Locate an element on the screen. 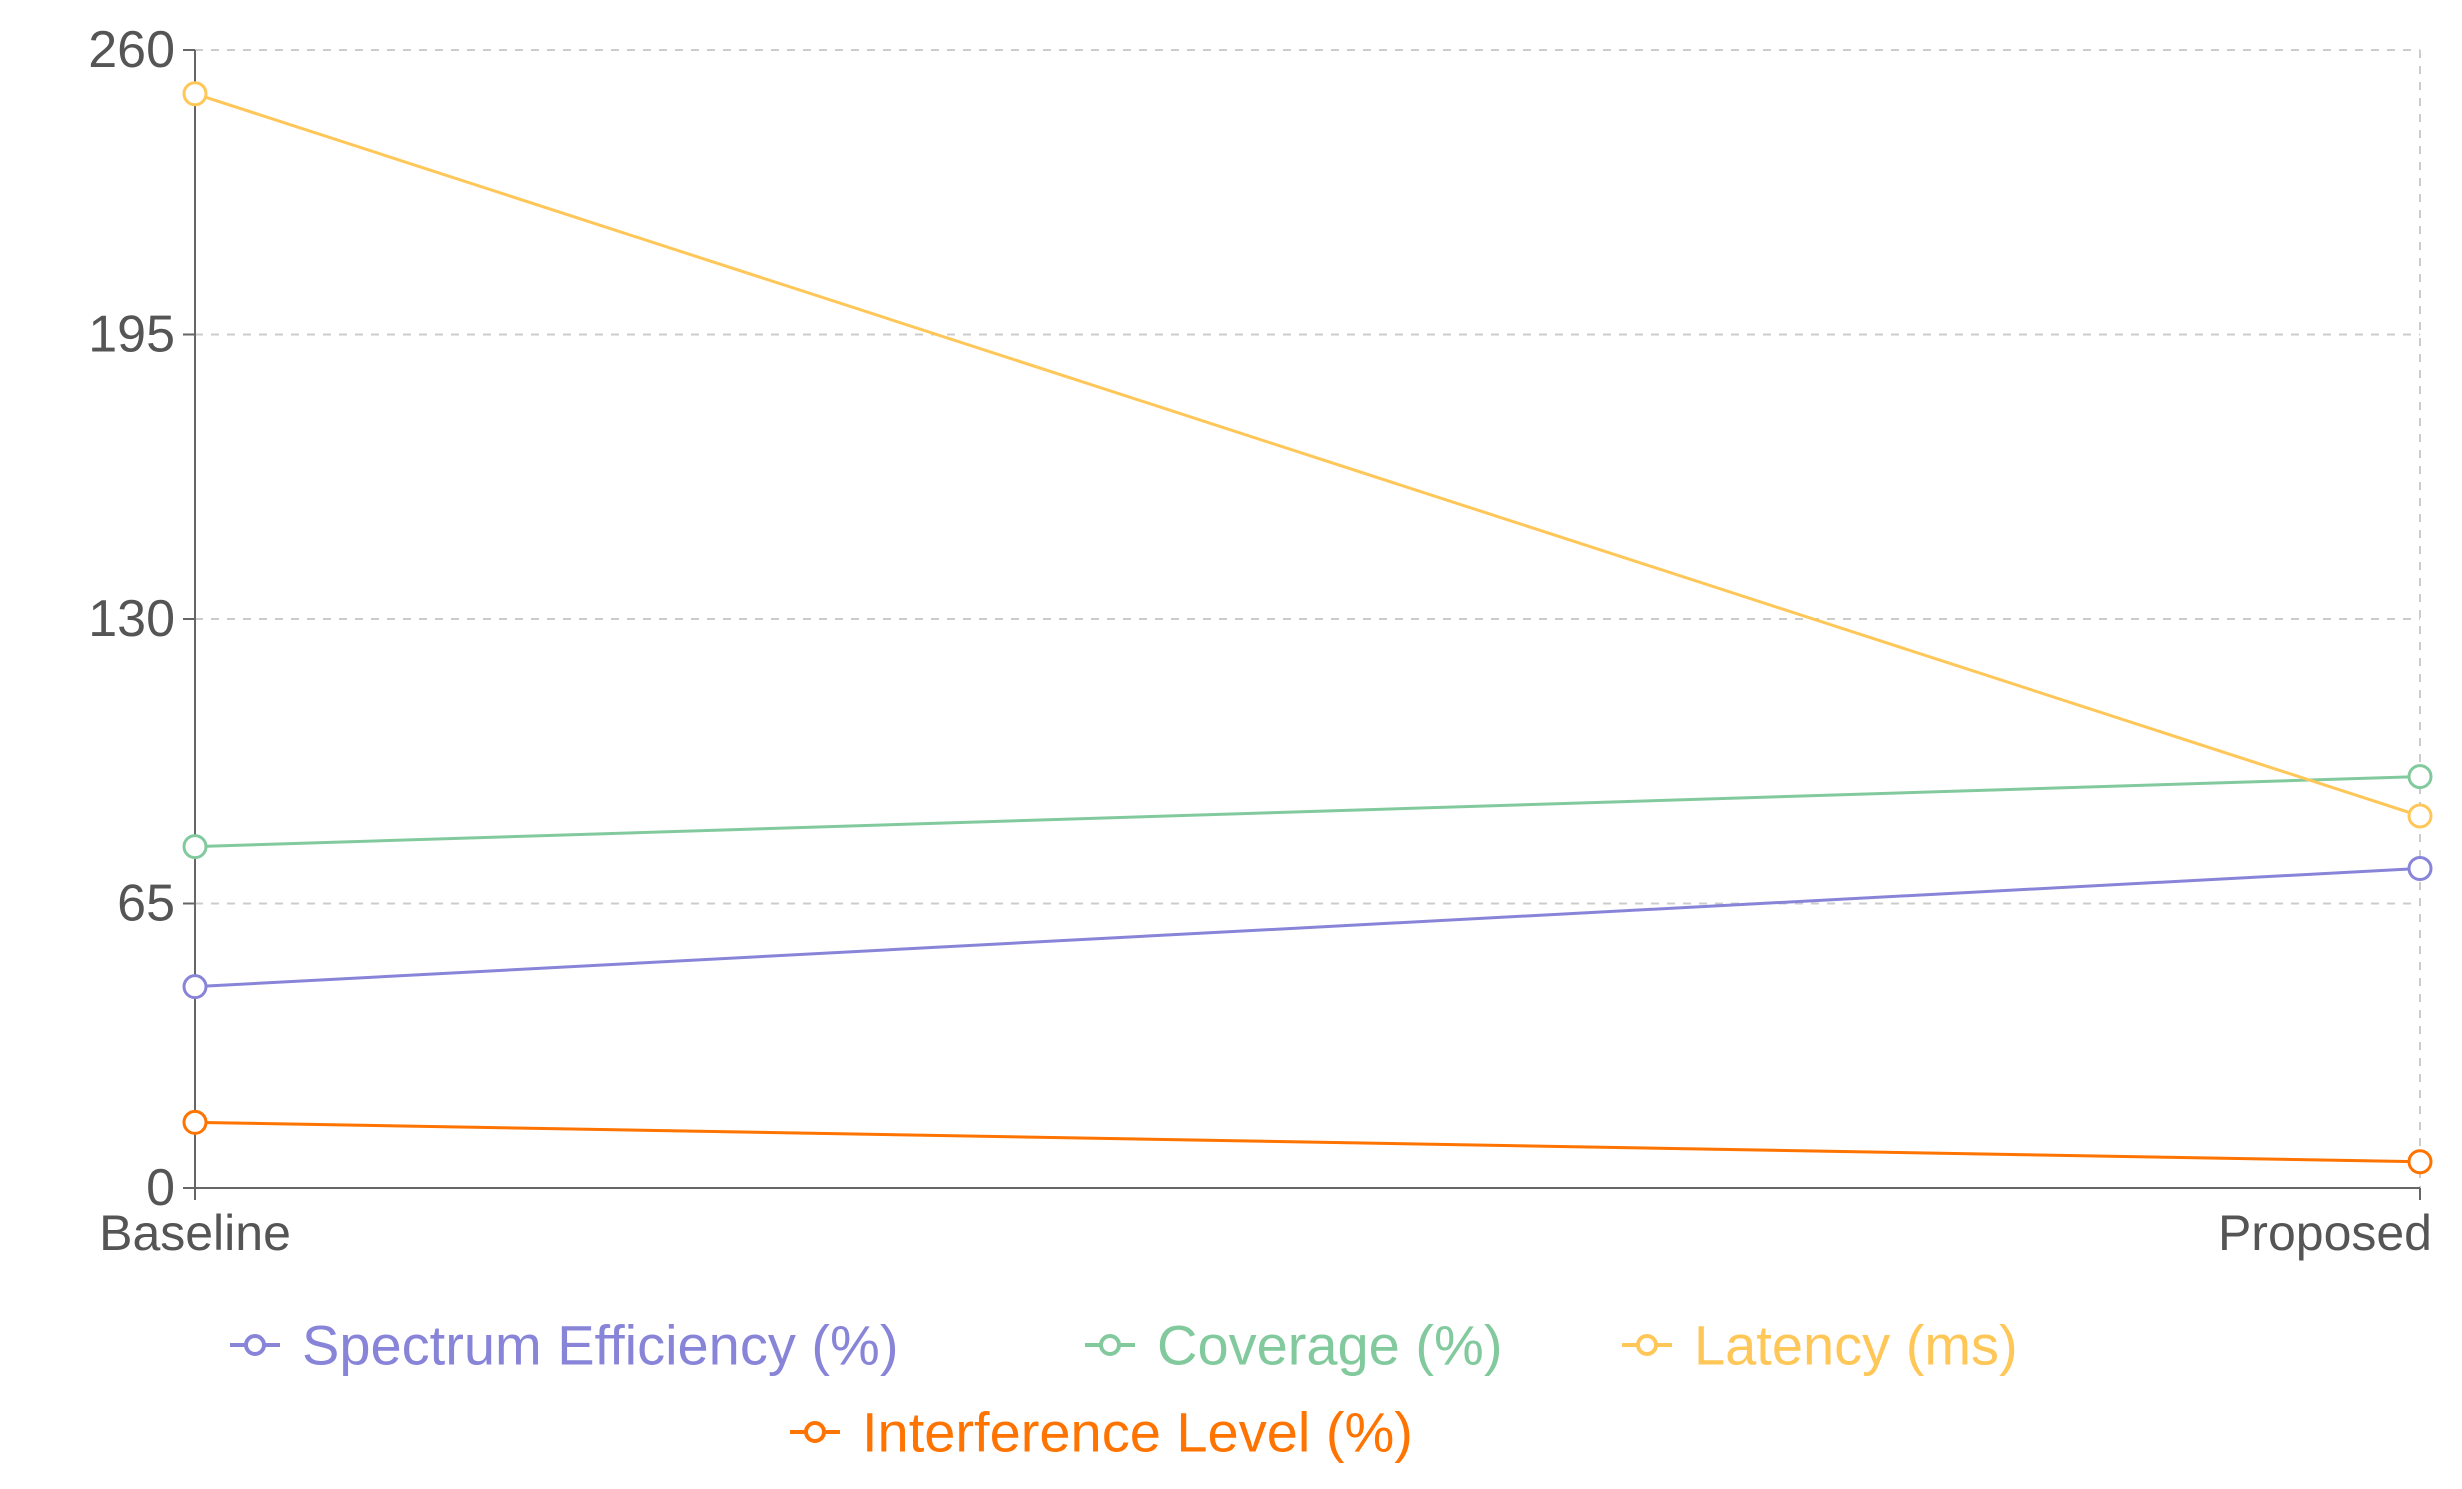 Image resolution: width=2462 pixels, height=1489 pixels. y-tick-label: 130 is located at coordinates (131, 619).